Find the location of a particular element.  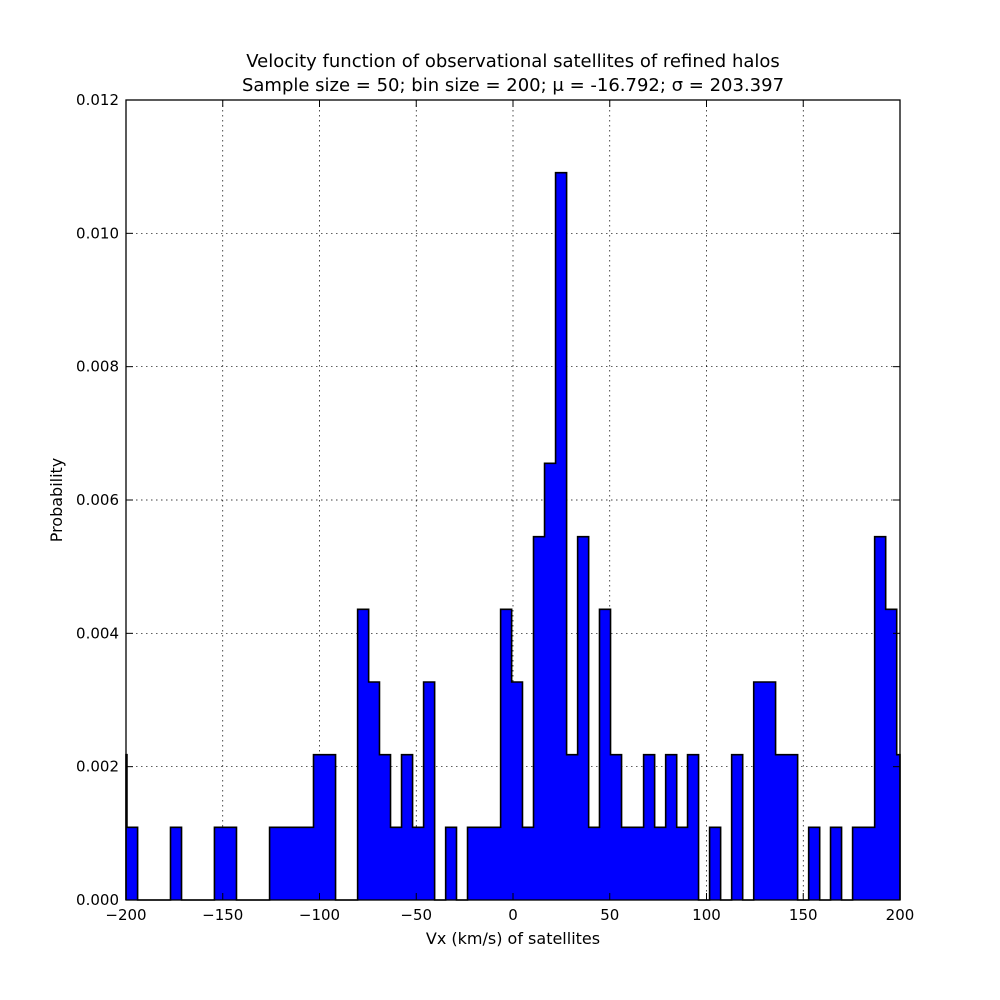

x-tick-label: −100 is located at coordinates (319, 915).